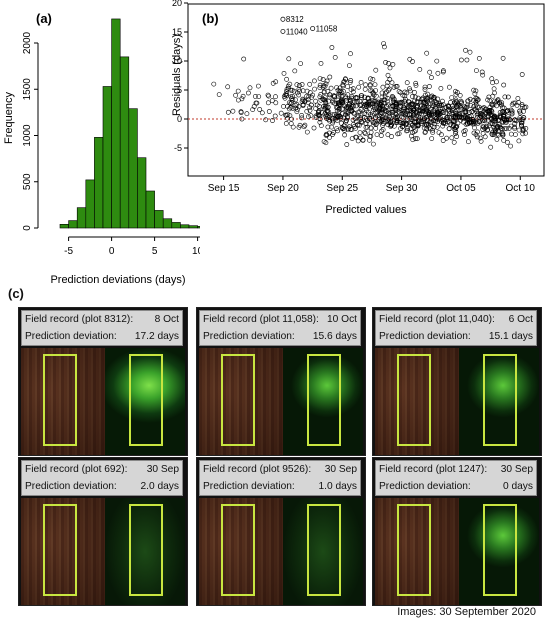 The height and width of the screenshot is (629, 550). Describe the element at coordinates (261, 319) in the screenshot. I see `field-record-label: Field record (plot 11,058):` at that location.